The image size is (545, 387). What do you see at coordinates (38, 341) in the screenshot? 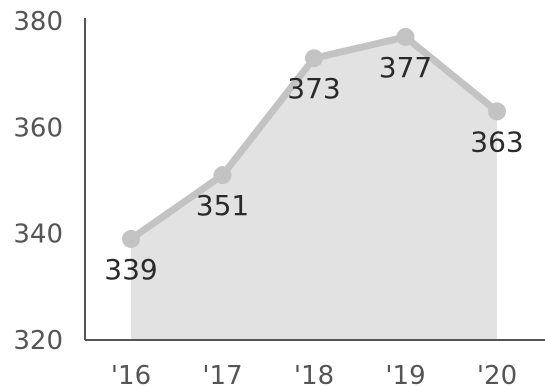
I see `y-tick-label: 320` at bounding box center [38, 341].